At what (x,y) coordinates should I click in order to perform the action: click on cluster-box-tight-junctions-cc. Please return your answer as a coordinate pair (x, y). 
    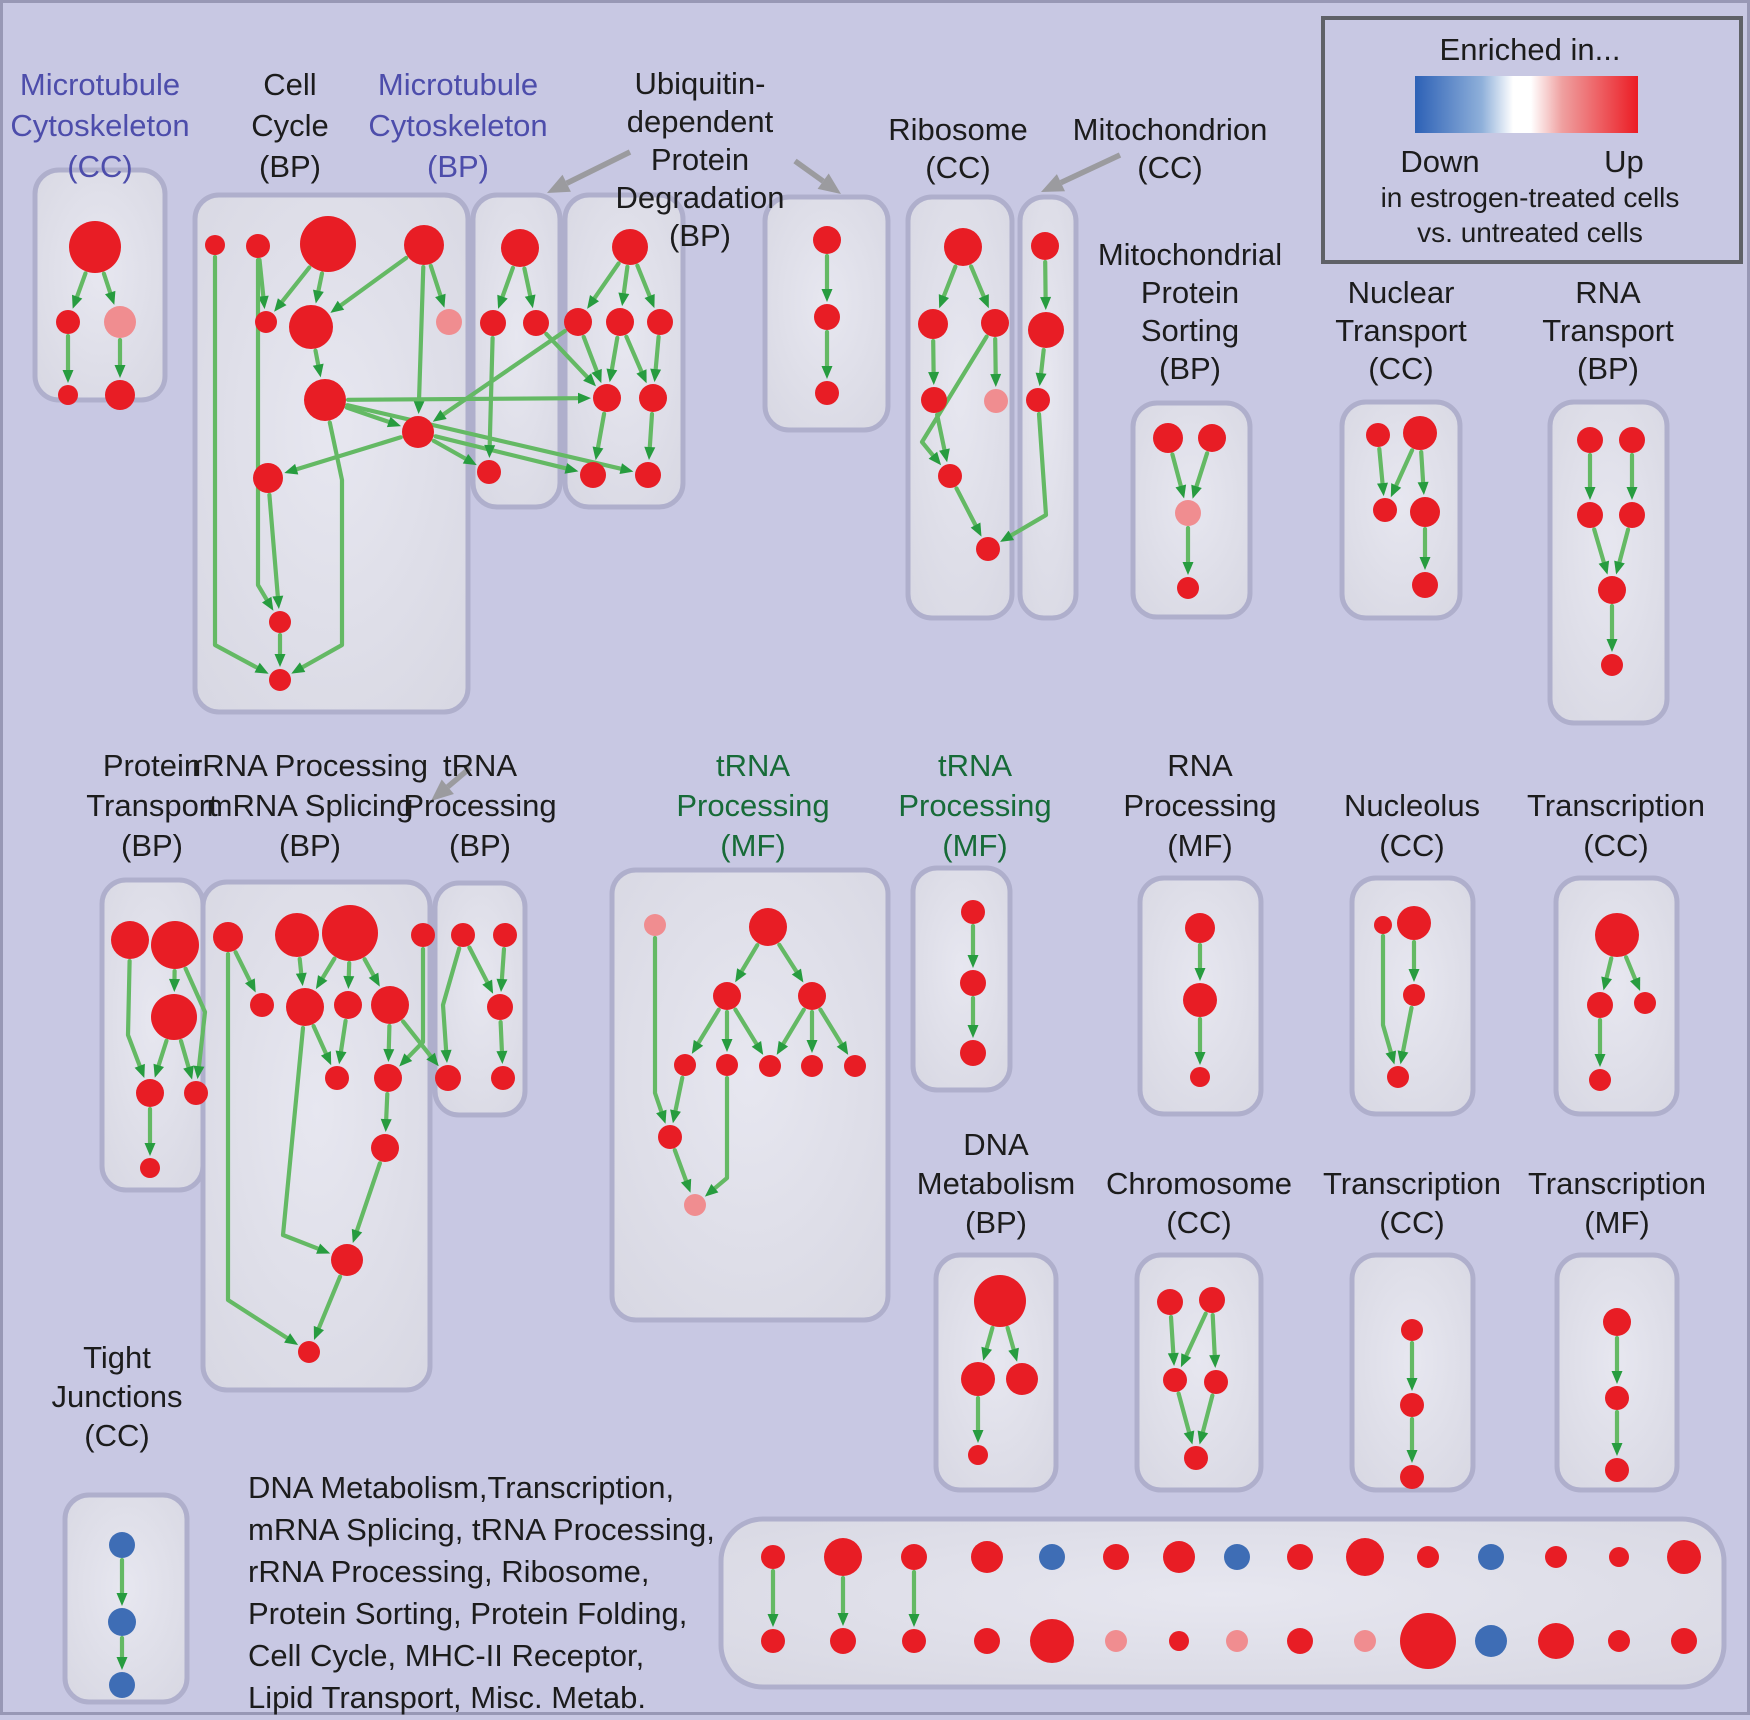
    Looking at the image, I should click on (126, 1598).